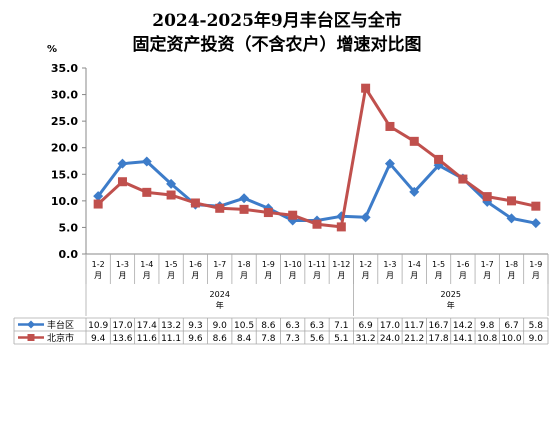  Describe the element at coordinates (277, 21) in the screenshot. I see `chart-title-line1: 2024-2025年9月丰台区与全市` at that location.